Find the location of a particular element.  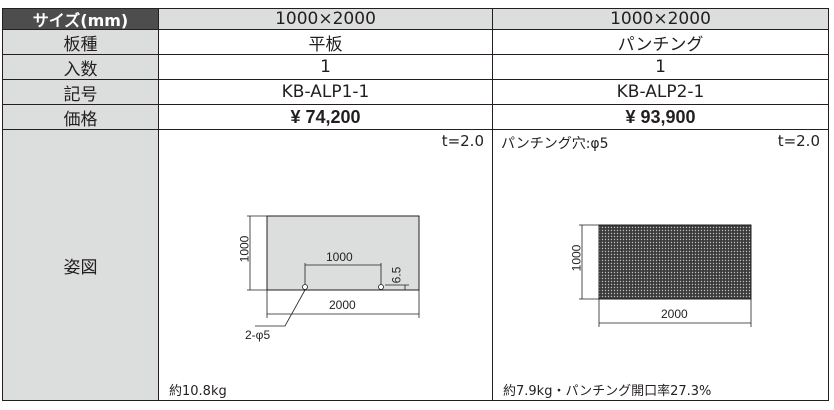

plate-type-col1-value: 平板 is located at coordinates (325, 44).